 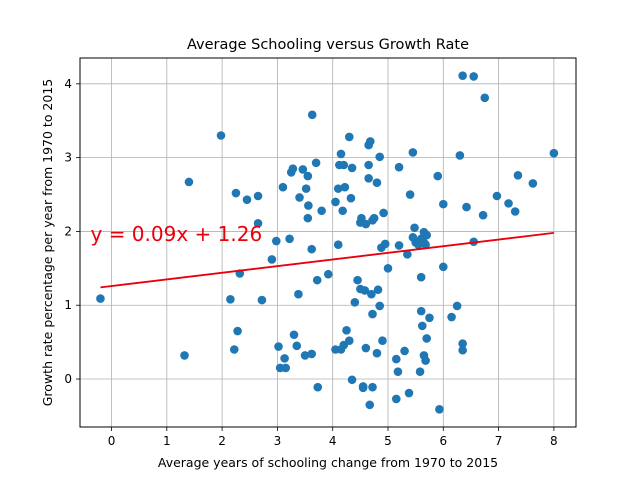 I want to click on y-tick-label: 1, so click(x=68, y=305).